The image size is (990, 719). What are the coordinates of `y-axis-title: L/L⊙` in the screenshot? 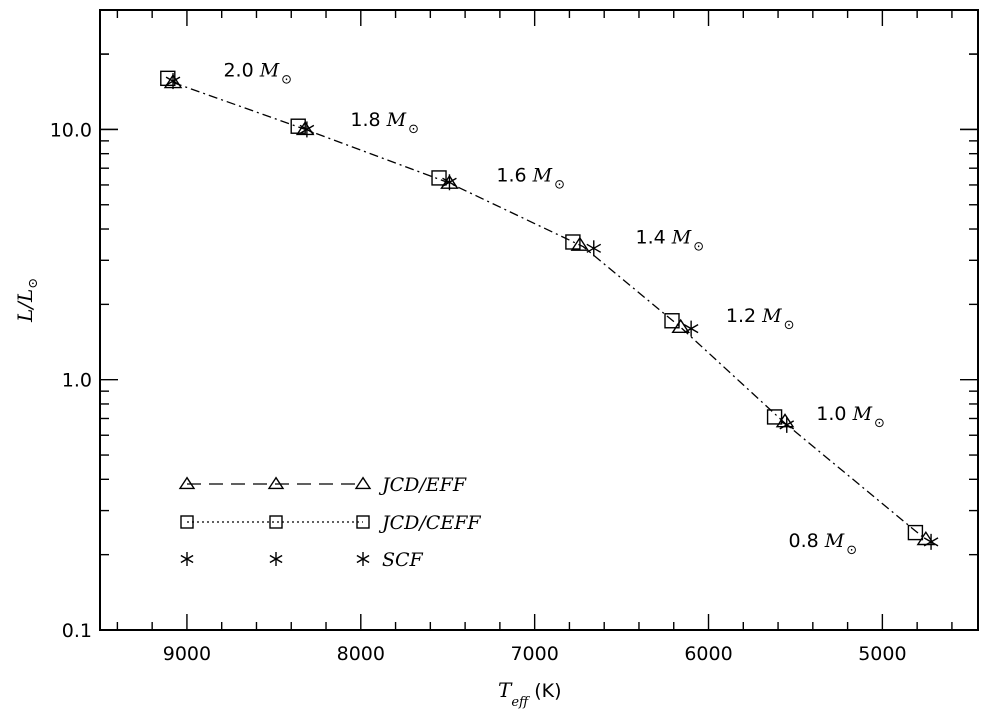 It's located at (27, 300).